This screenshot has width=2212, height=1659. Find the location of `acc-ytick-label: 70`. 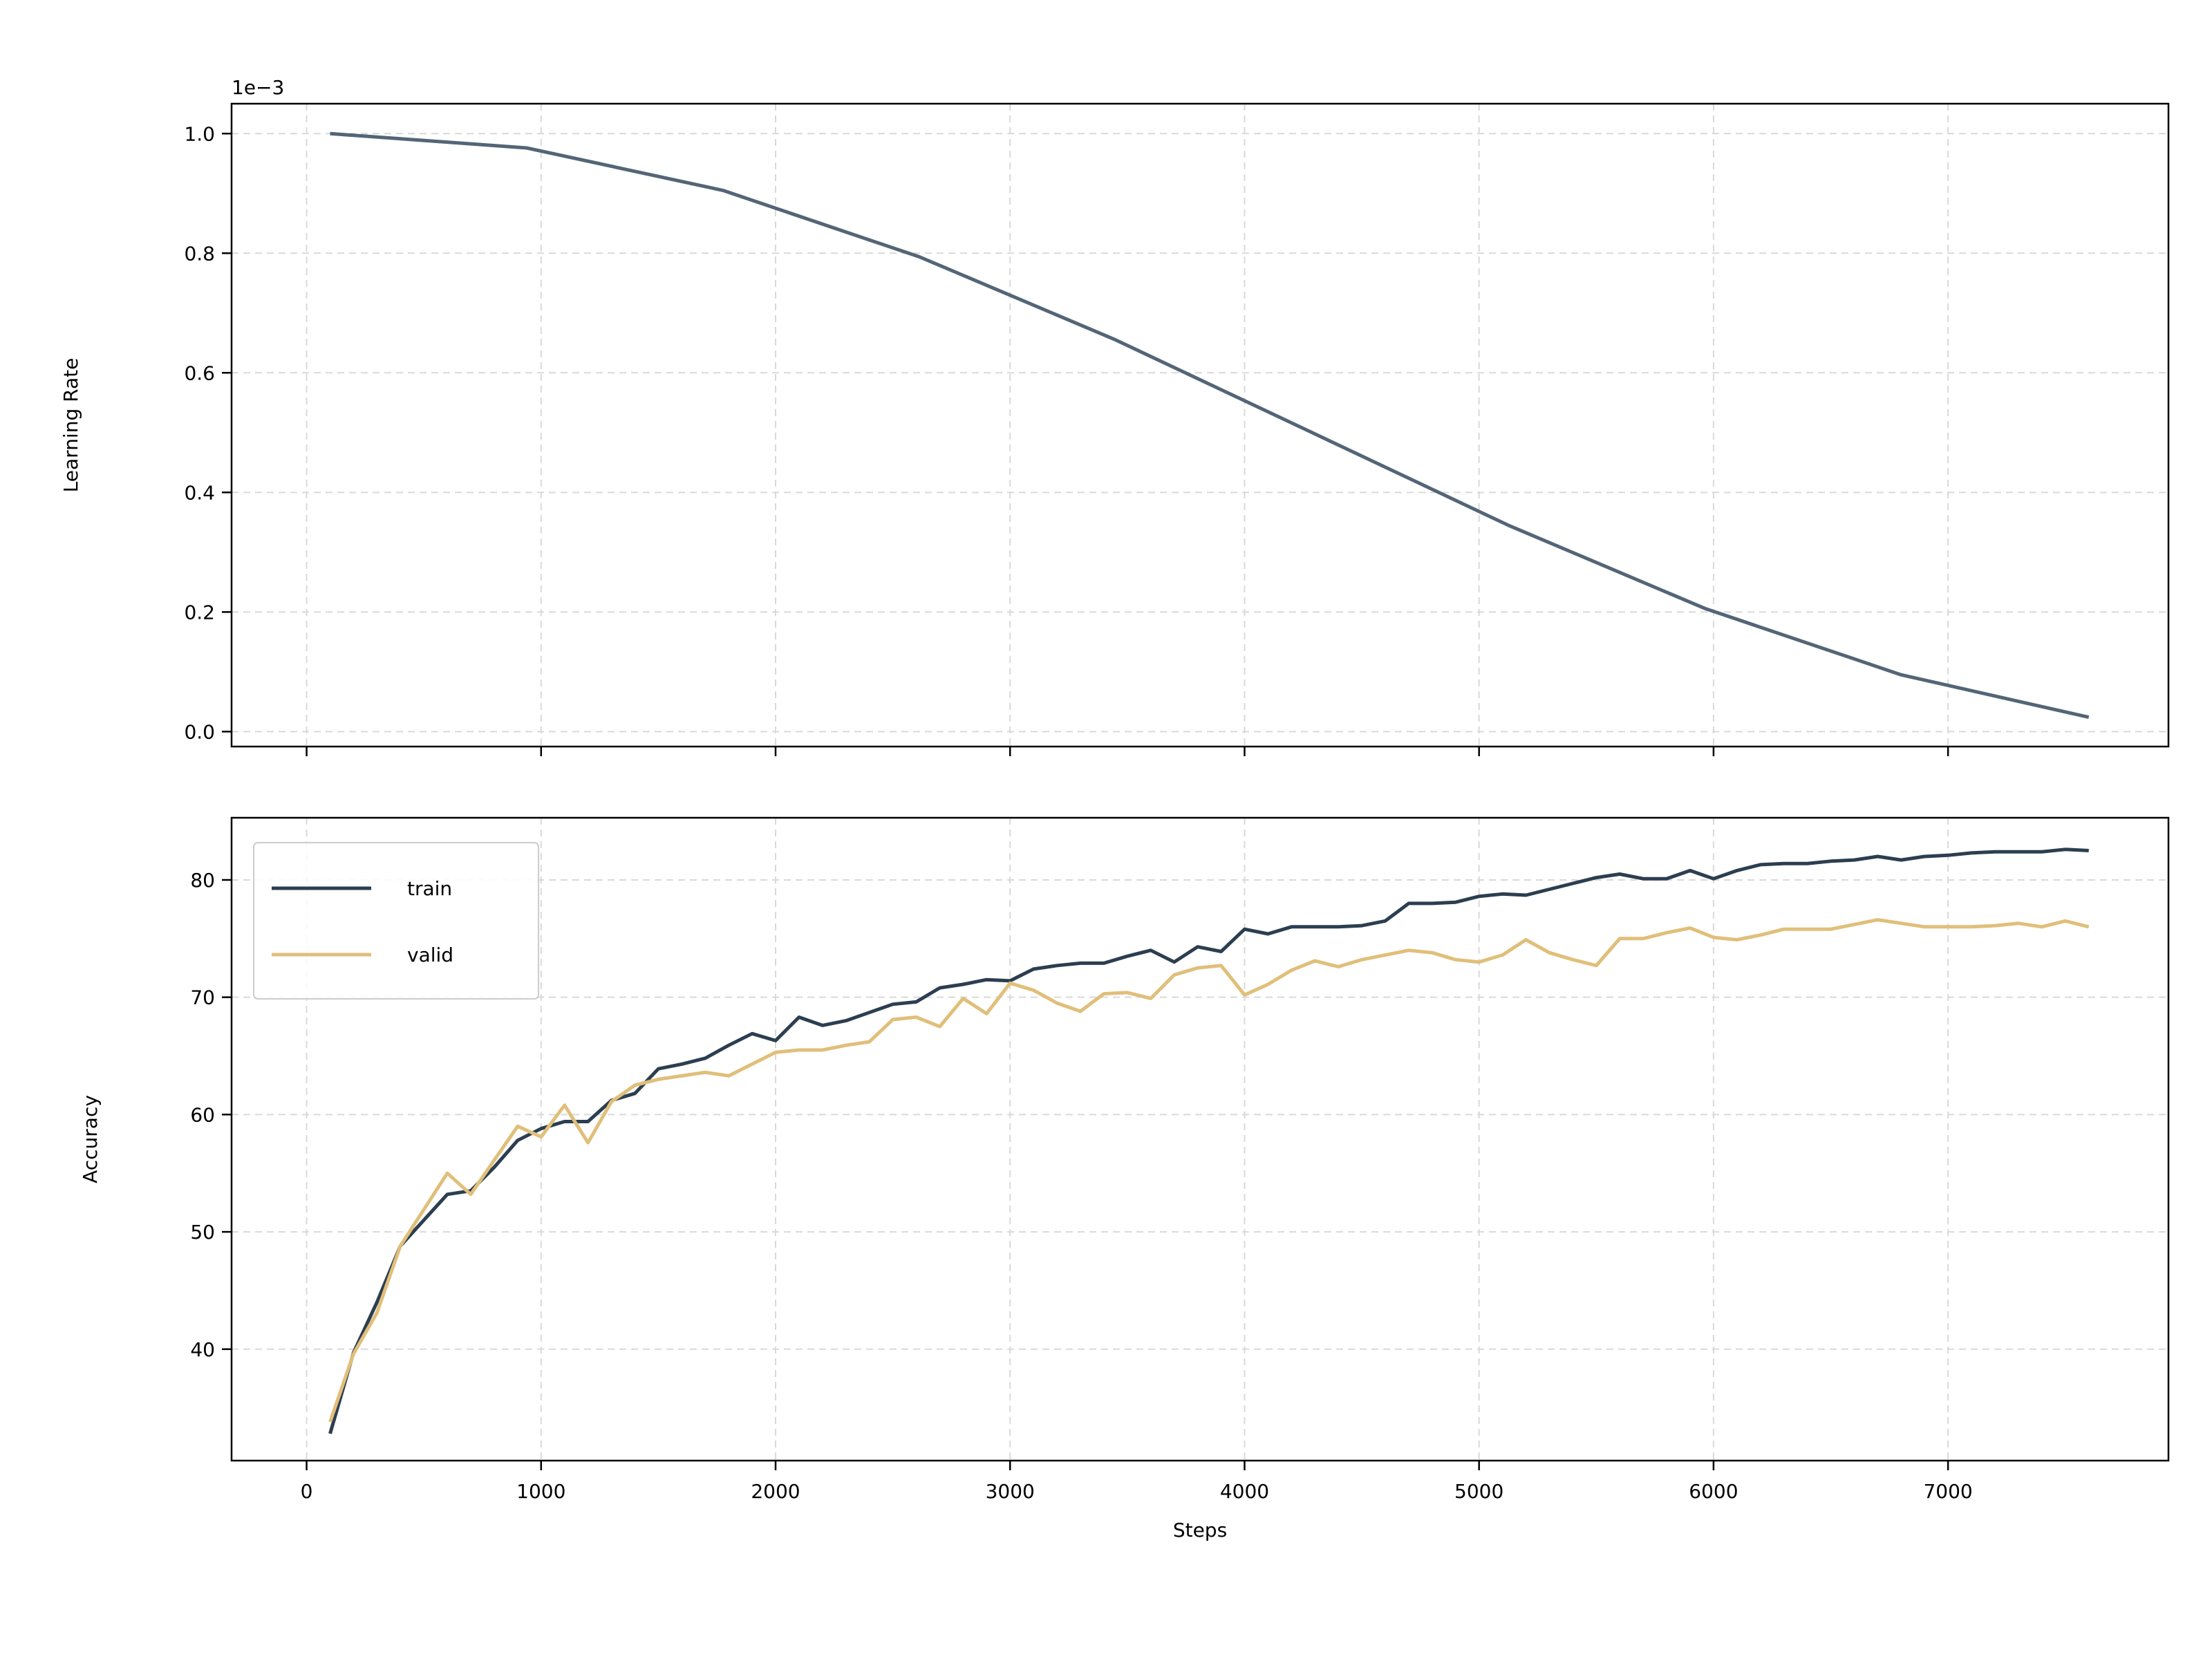

acc-ytick-label: 70 is located at coordinates (202, 997).